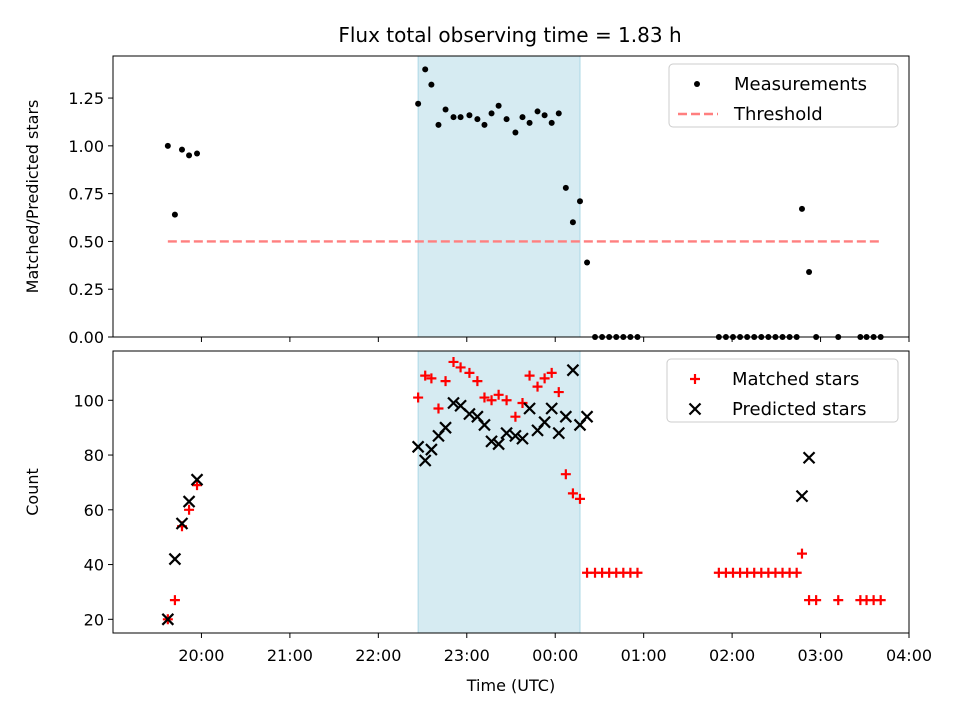  What do you see at coordinates (290, 655) in the screenshot?
I see `x-tick-label: 21:00` at bounding box center [290, 655].